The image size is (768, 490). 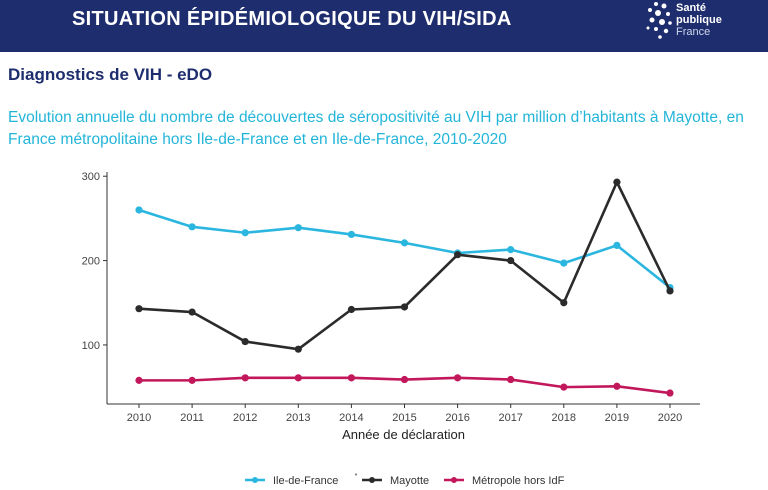 What do you see at coordinates (564, 418) in the screenshot?
I see `x-tick-label: 2018` at bounding box center [564, 418].